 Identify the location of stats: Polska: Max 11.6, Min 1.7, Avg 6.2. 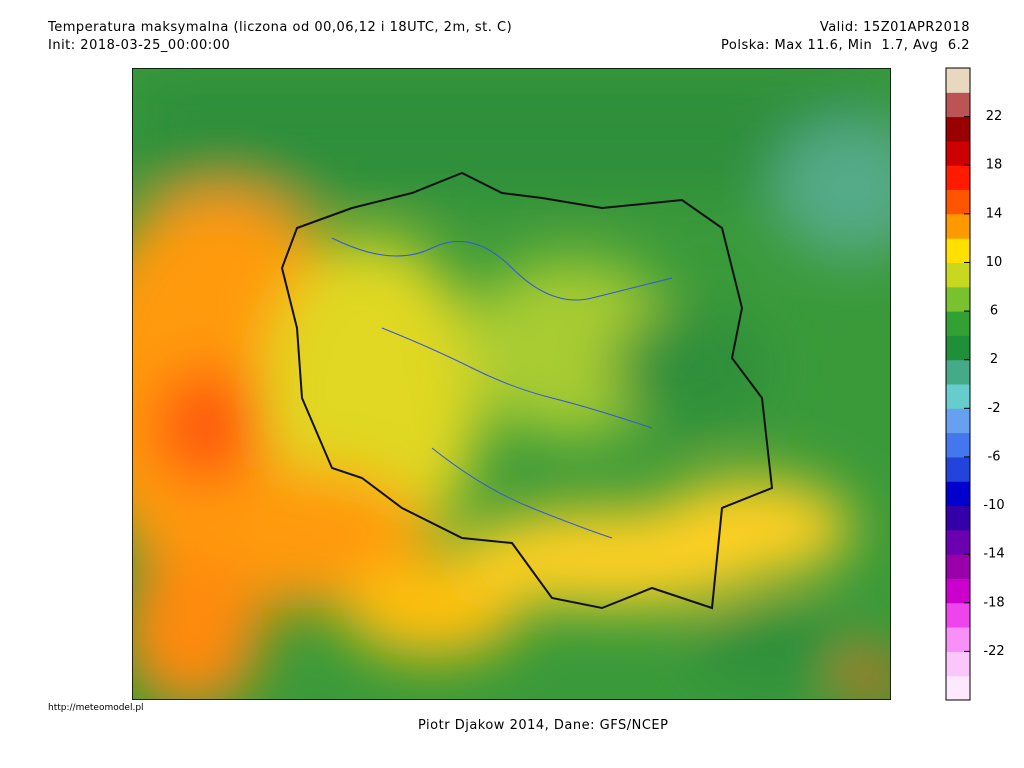
(845, 45).